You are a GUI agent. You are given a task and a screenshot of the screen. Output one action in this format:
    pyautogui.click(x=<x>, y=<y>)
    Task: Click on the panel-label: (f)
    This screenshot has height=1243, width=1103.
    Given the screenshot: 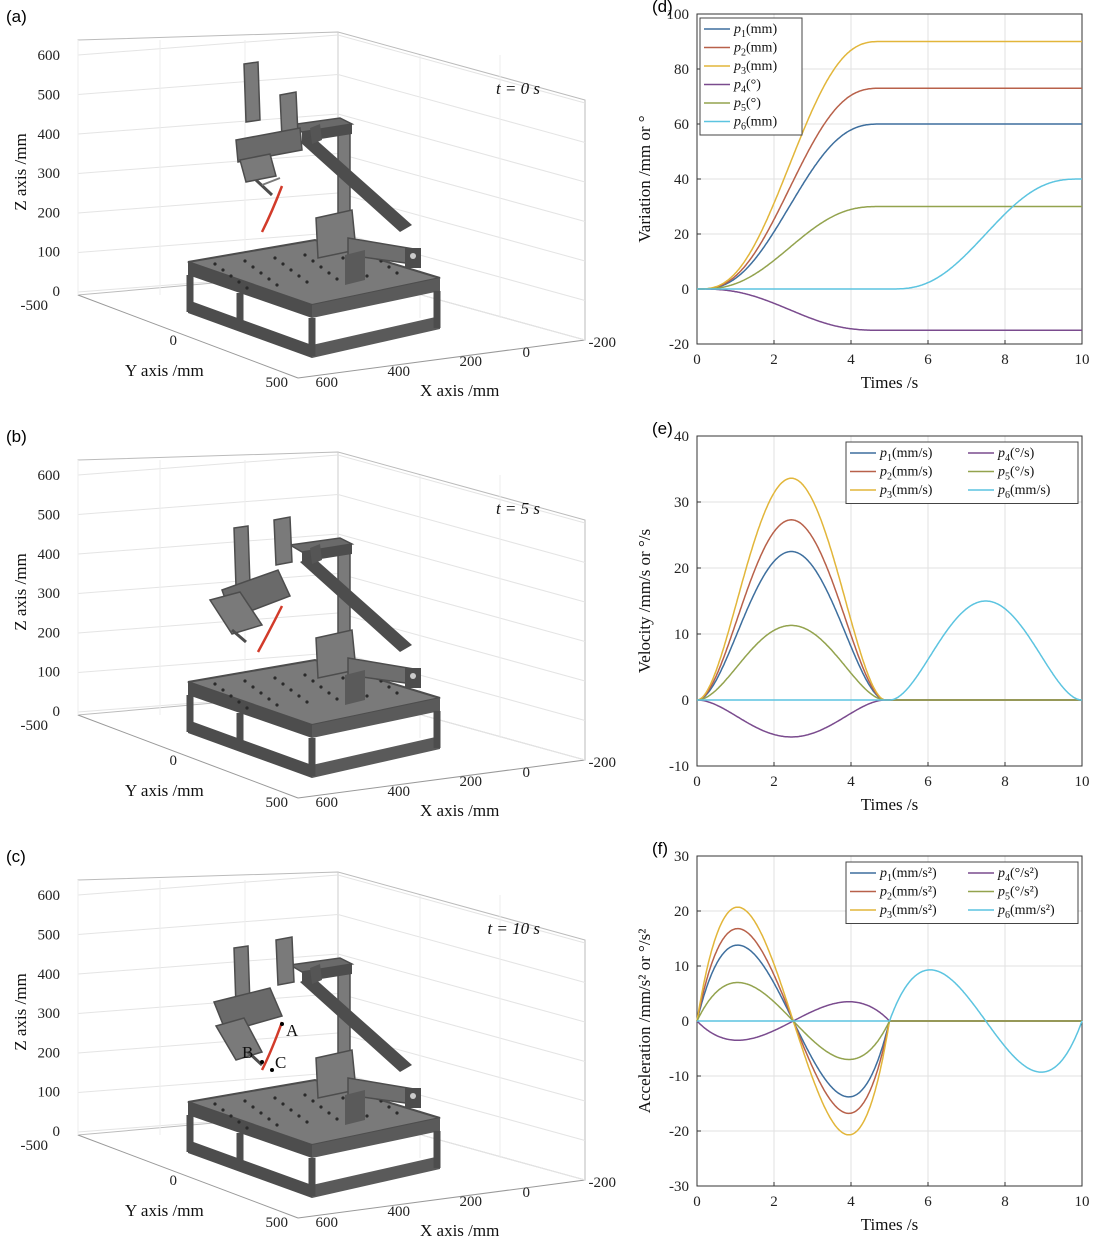 What is the action you would take?
    pyautogui.click(x=660, y=848)
    